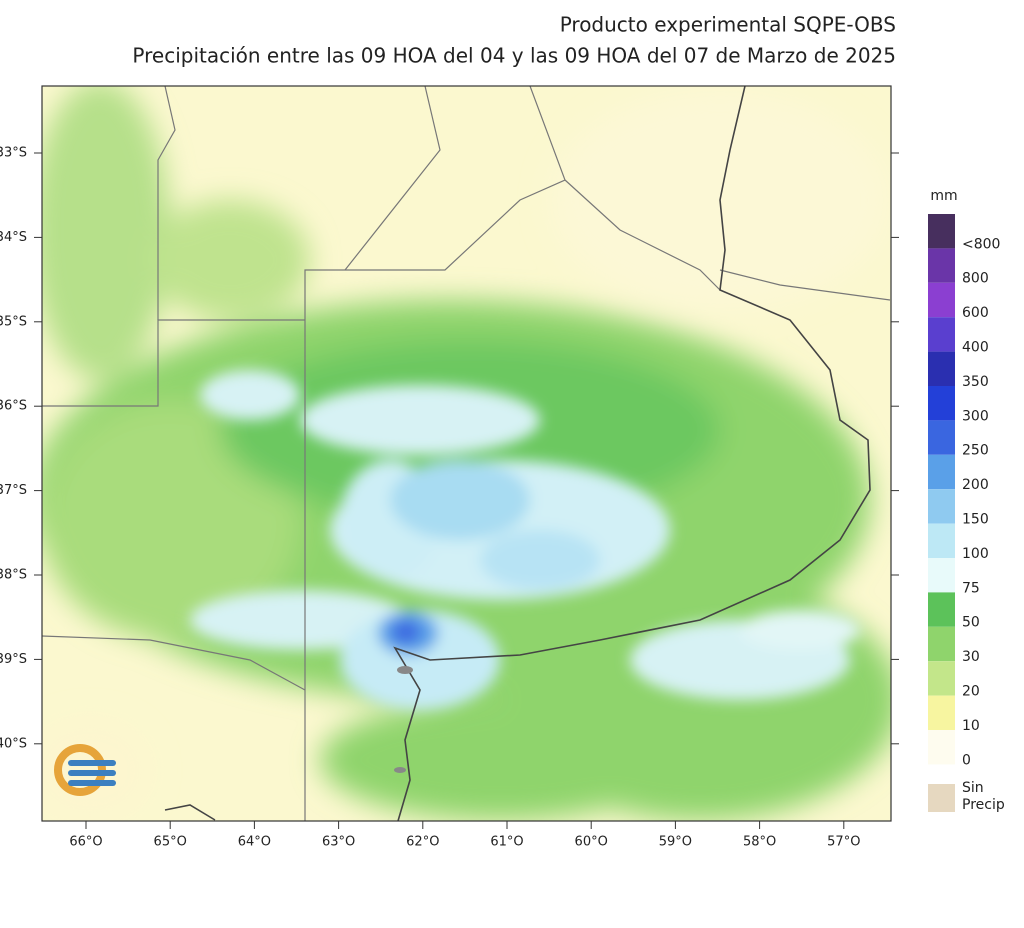  What do you see at coordinates (971, 623) in the screenshot?
I see `legend-label: 50` at bounding box center [971, 623].